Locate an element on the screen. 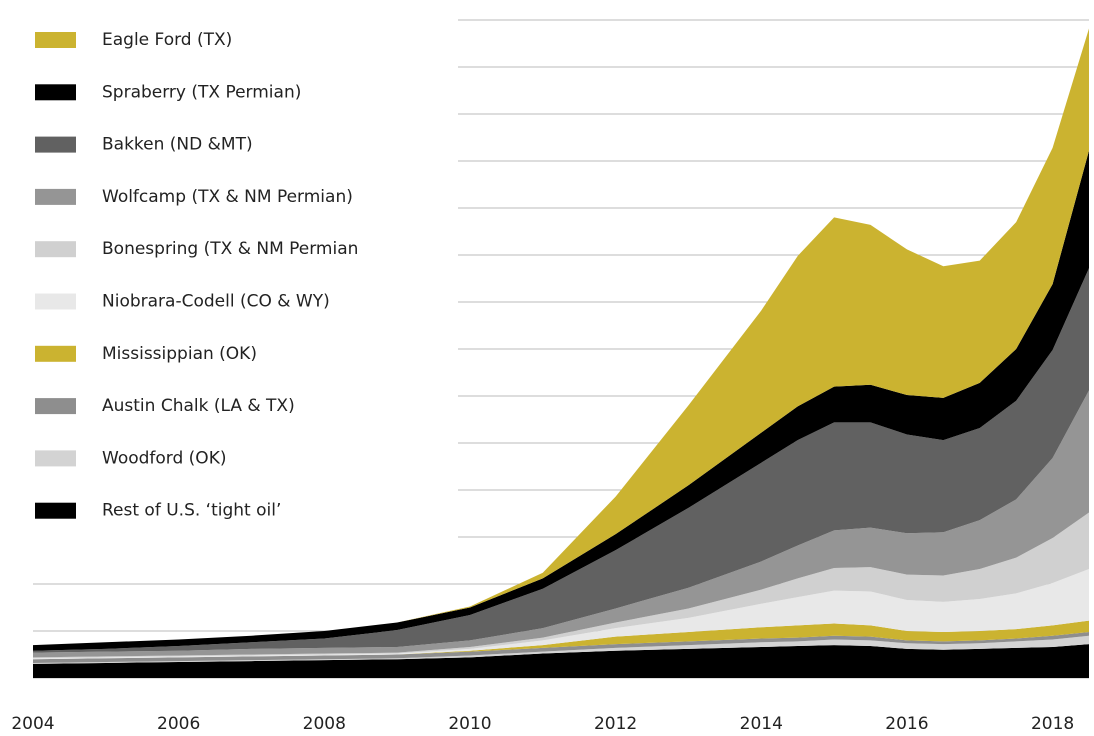 This screenshot has height=736, width=1094. legend-label: Mississippian (OK) is located at coordinates (179, 354).